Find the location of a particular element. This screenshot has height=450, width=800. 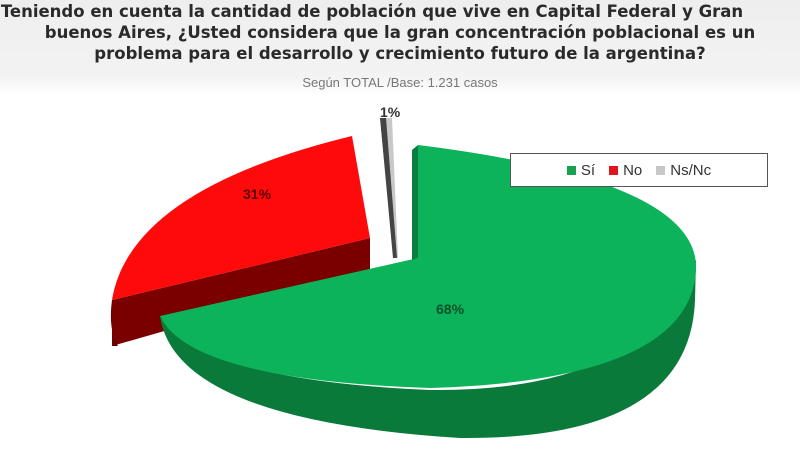

slice-si-inner-edge is located at coordinates (415, 202).